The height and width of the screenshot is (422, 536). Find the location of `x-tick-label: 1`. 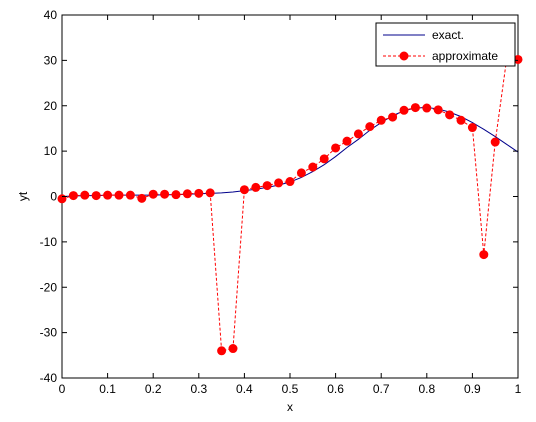

x-tick-label: 1 is located at coordinates (518, 389).